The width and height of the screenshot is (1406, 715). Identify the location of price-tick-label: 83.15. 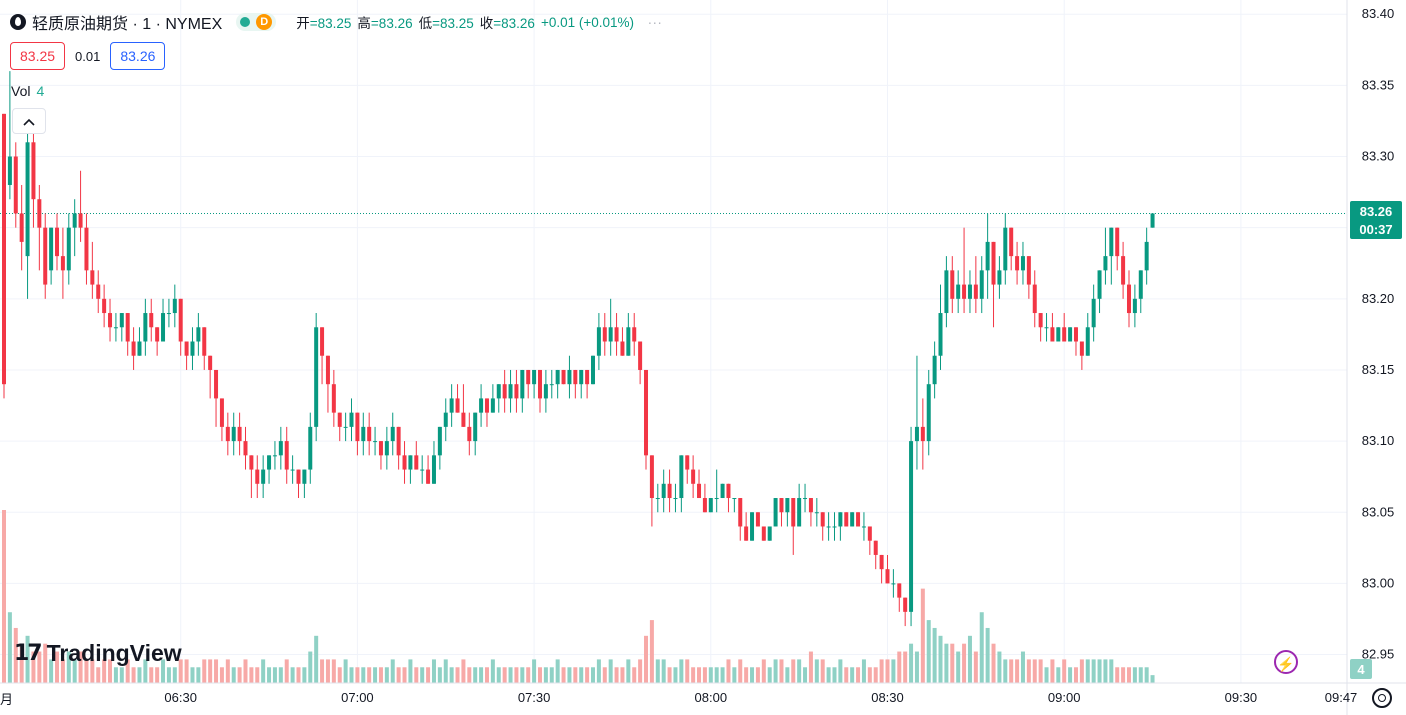
(1378, 369).